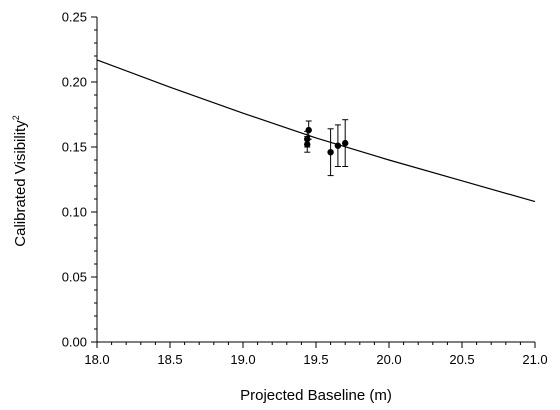  Describe the element at coordinates (316, 395) in the screenshot. I see `x-axis-title: Projected Baseline (m)` at that location.